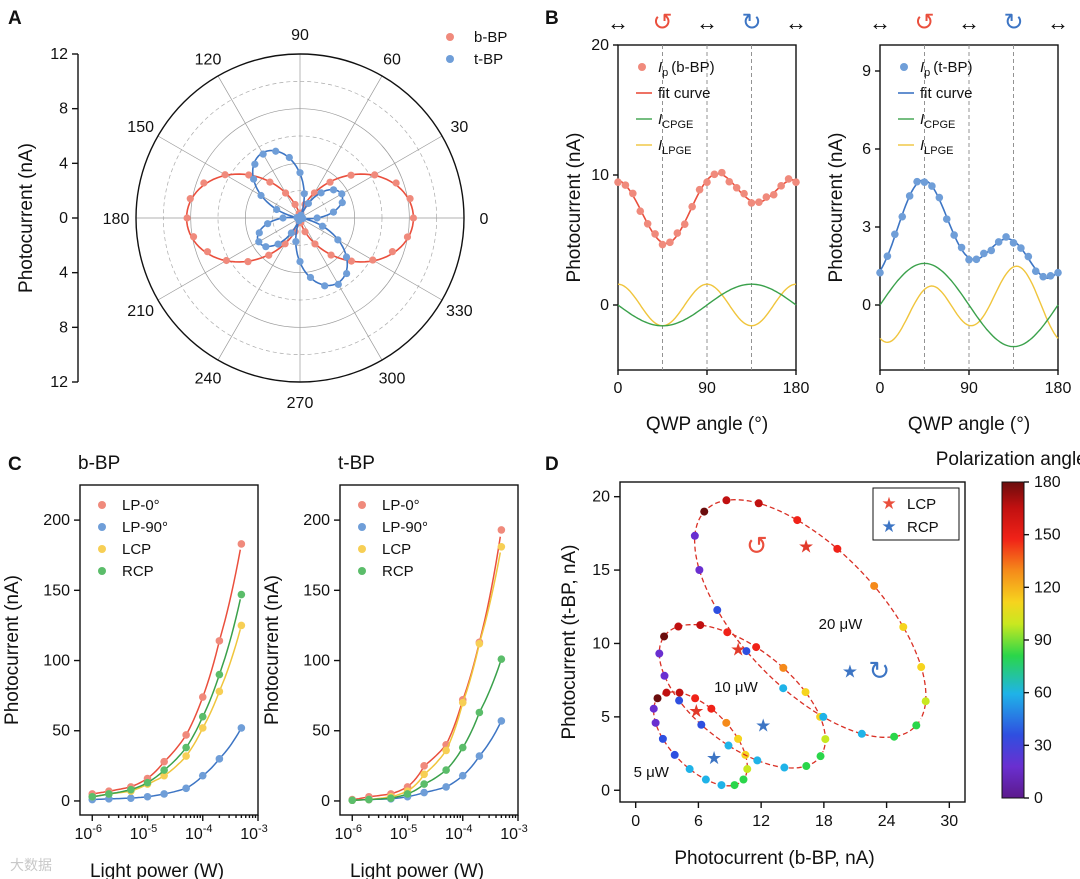  Describe the element at coordinates (707, 388) in the screenshot. I see `x-tick-label: 90` at that location.